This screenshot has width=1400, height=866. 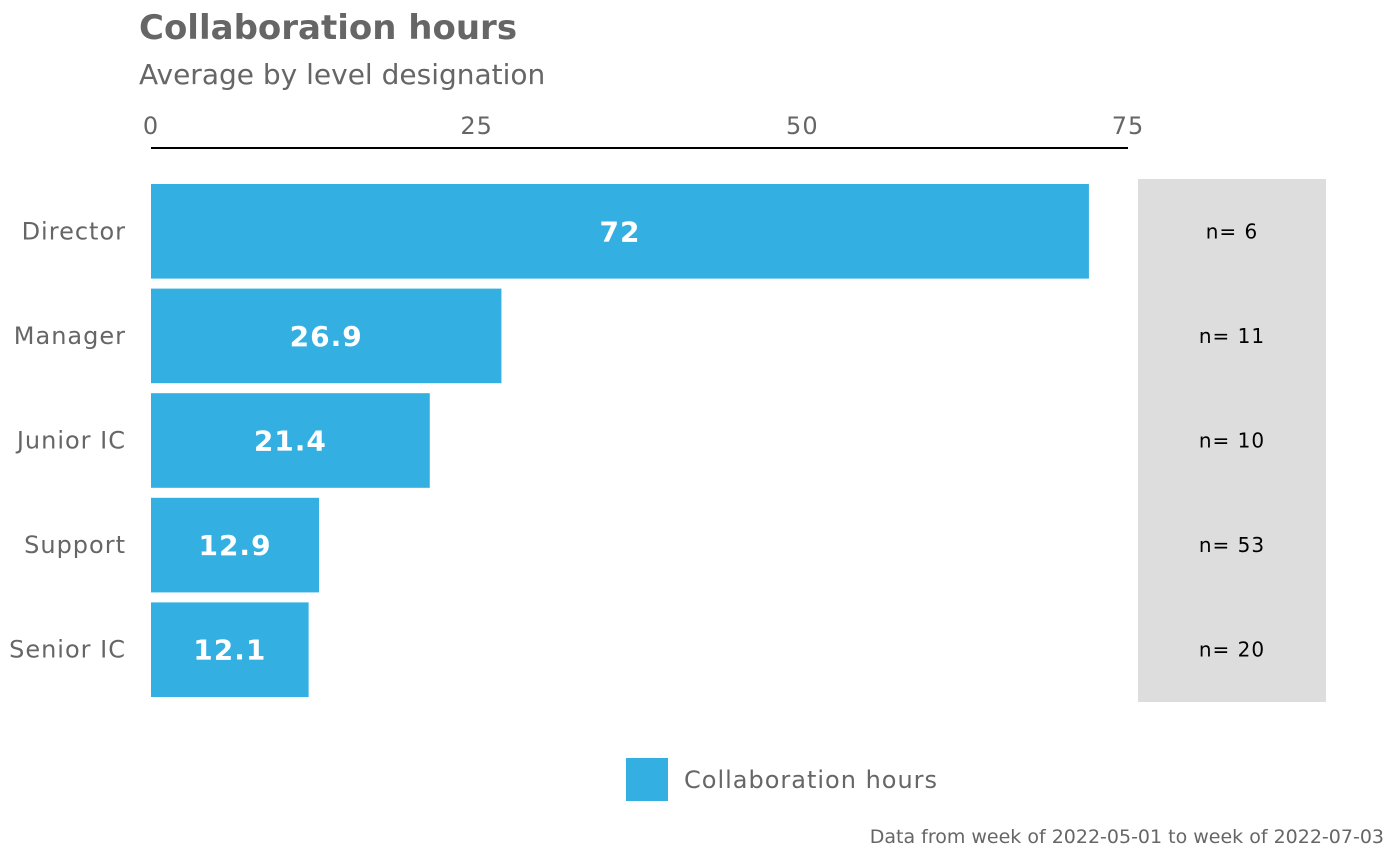 What do you see at coordinates (476, 126) in the screenshot?
I see `x-tick-label: 25` at bounding box center [476, 126].